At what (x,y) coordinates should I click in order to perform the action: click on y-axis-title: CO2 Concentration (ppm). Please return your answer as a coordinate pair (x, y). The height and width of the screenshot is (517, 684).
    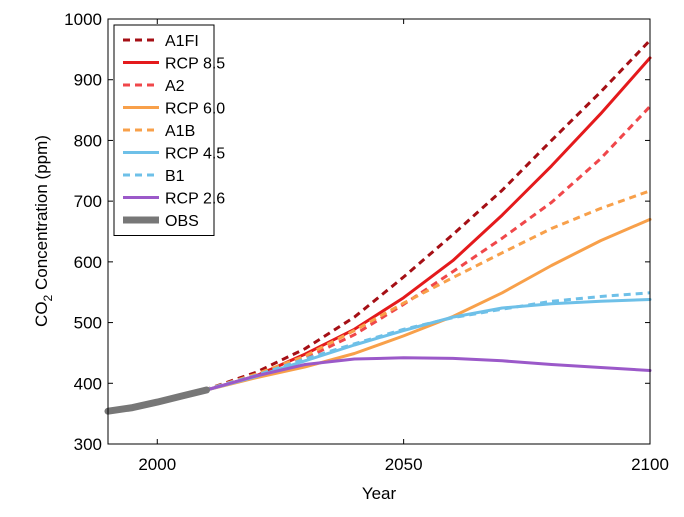
    Looking at the image, I should click on (43, 231).